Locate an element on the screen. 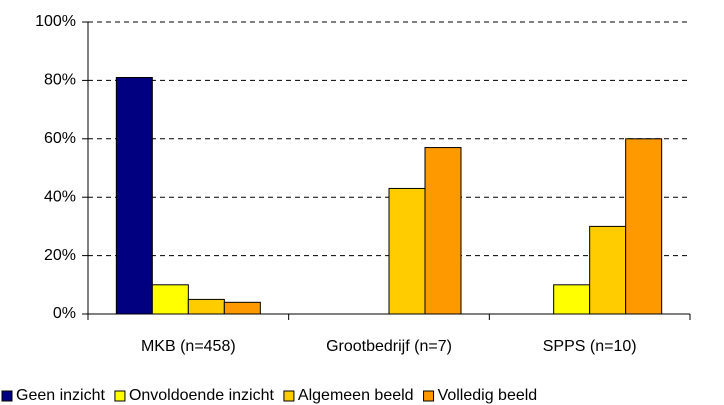 The width and height of the screenshot is (724, 405). y-tick-label: 80% is located at coordinates (60, 80).